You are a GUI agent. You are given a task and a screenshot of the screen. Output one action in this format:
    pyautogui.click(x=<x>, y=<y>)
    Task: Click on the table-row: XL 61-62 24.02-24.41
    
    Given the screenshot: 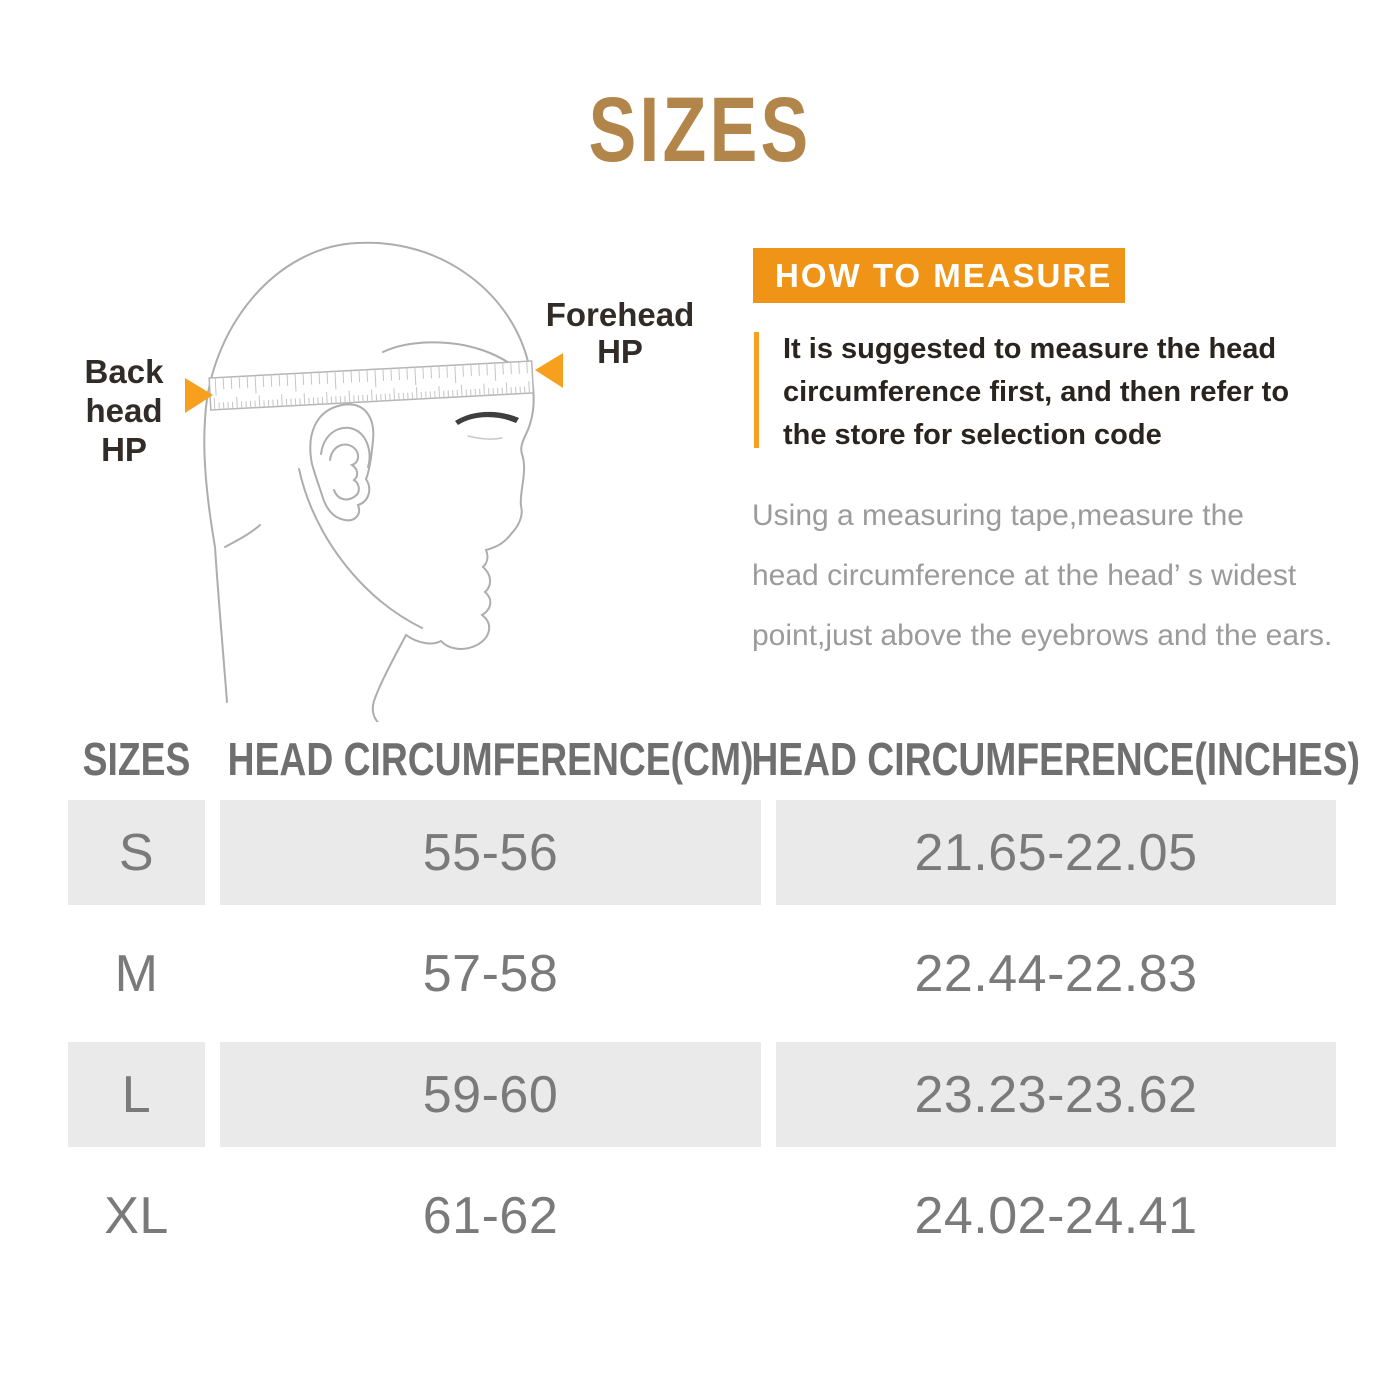 What is the action you would take?
    pyautogui.click(x=702, y=1215)
    